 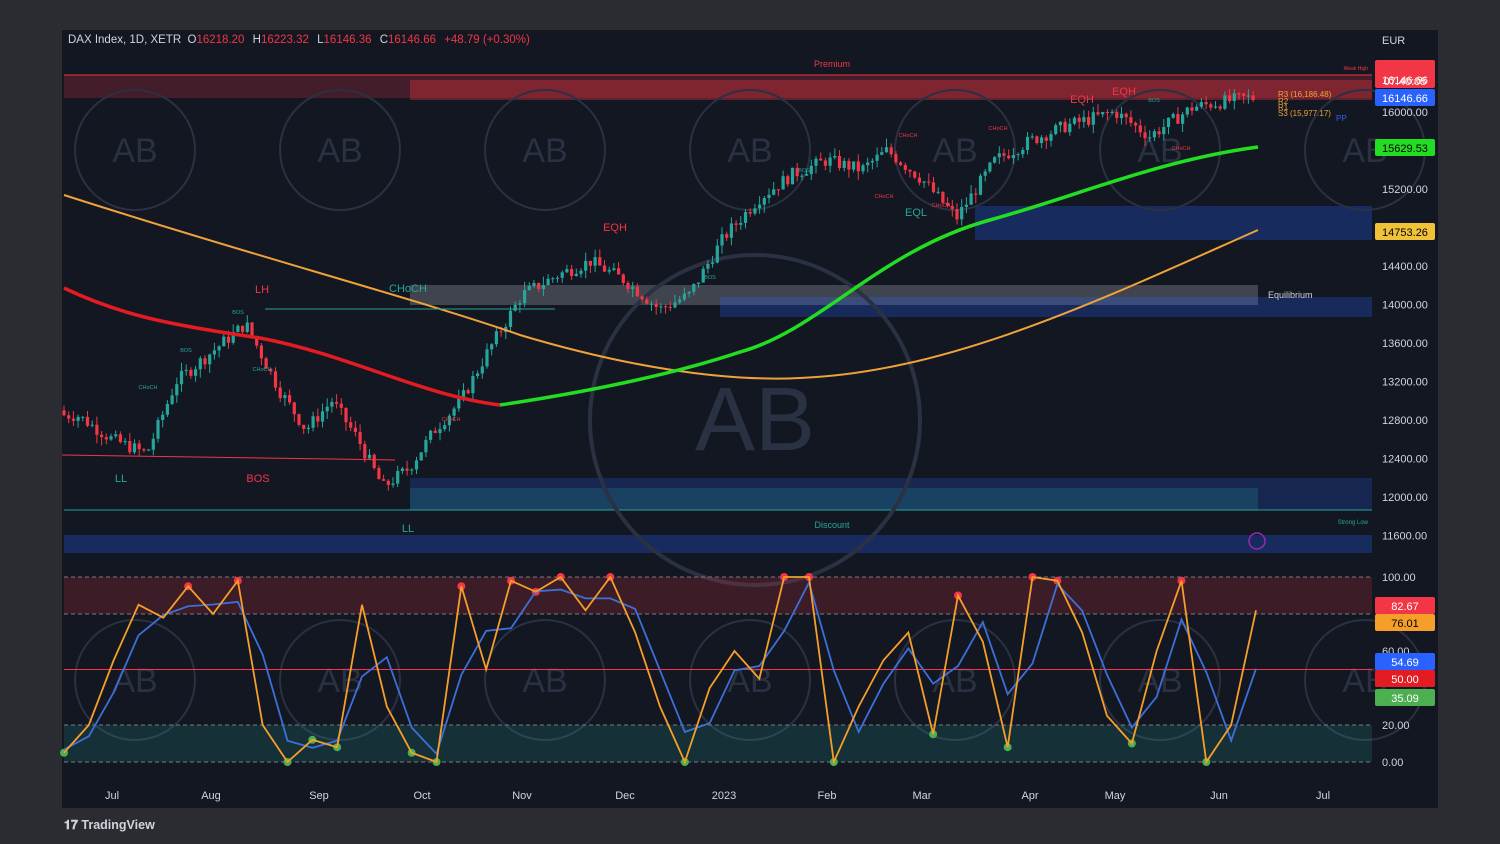 I want to click on x-tick: Feb, so click(x=827, y=796).